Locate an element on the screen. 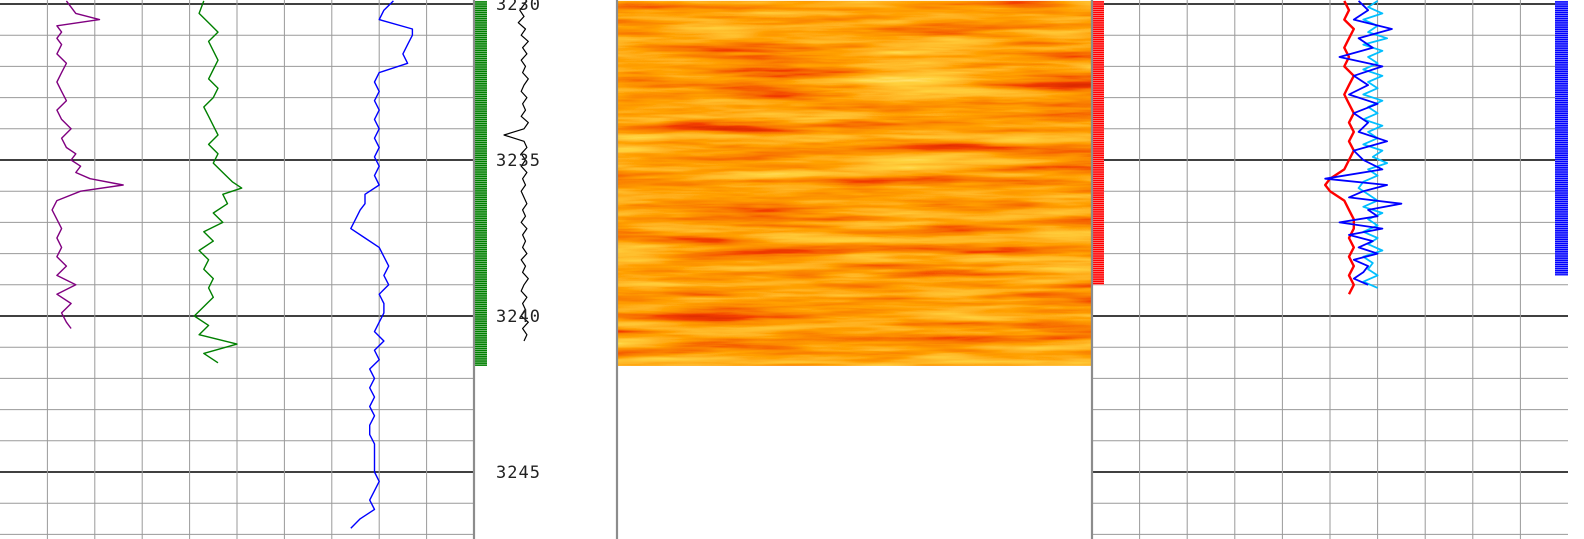  track2-curve is located at coordinates (516, 171).